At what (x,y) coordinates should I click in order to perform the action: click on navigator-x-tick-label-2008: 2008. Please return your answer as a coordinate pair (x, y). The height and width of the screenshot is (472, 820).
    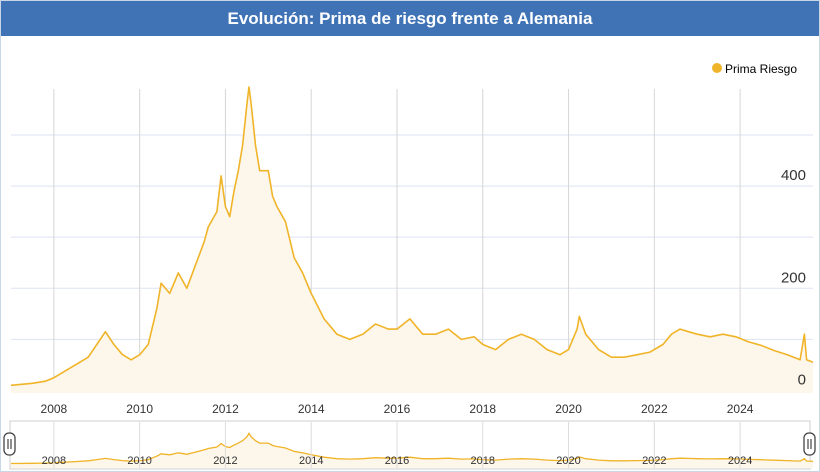
    Looking at the image, I should click on (54, 461).